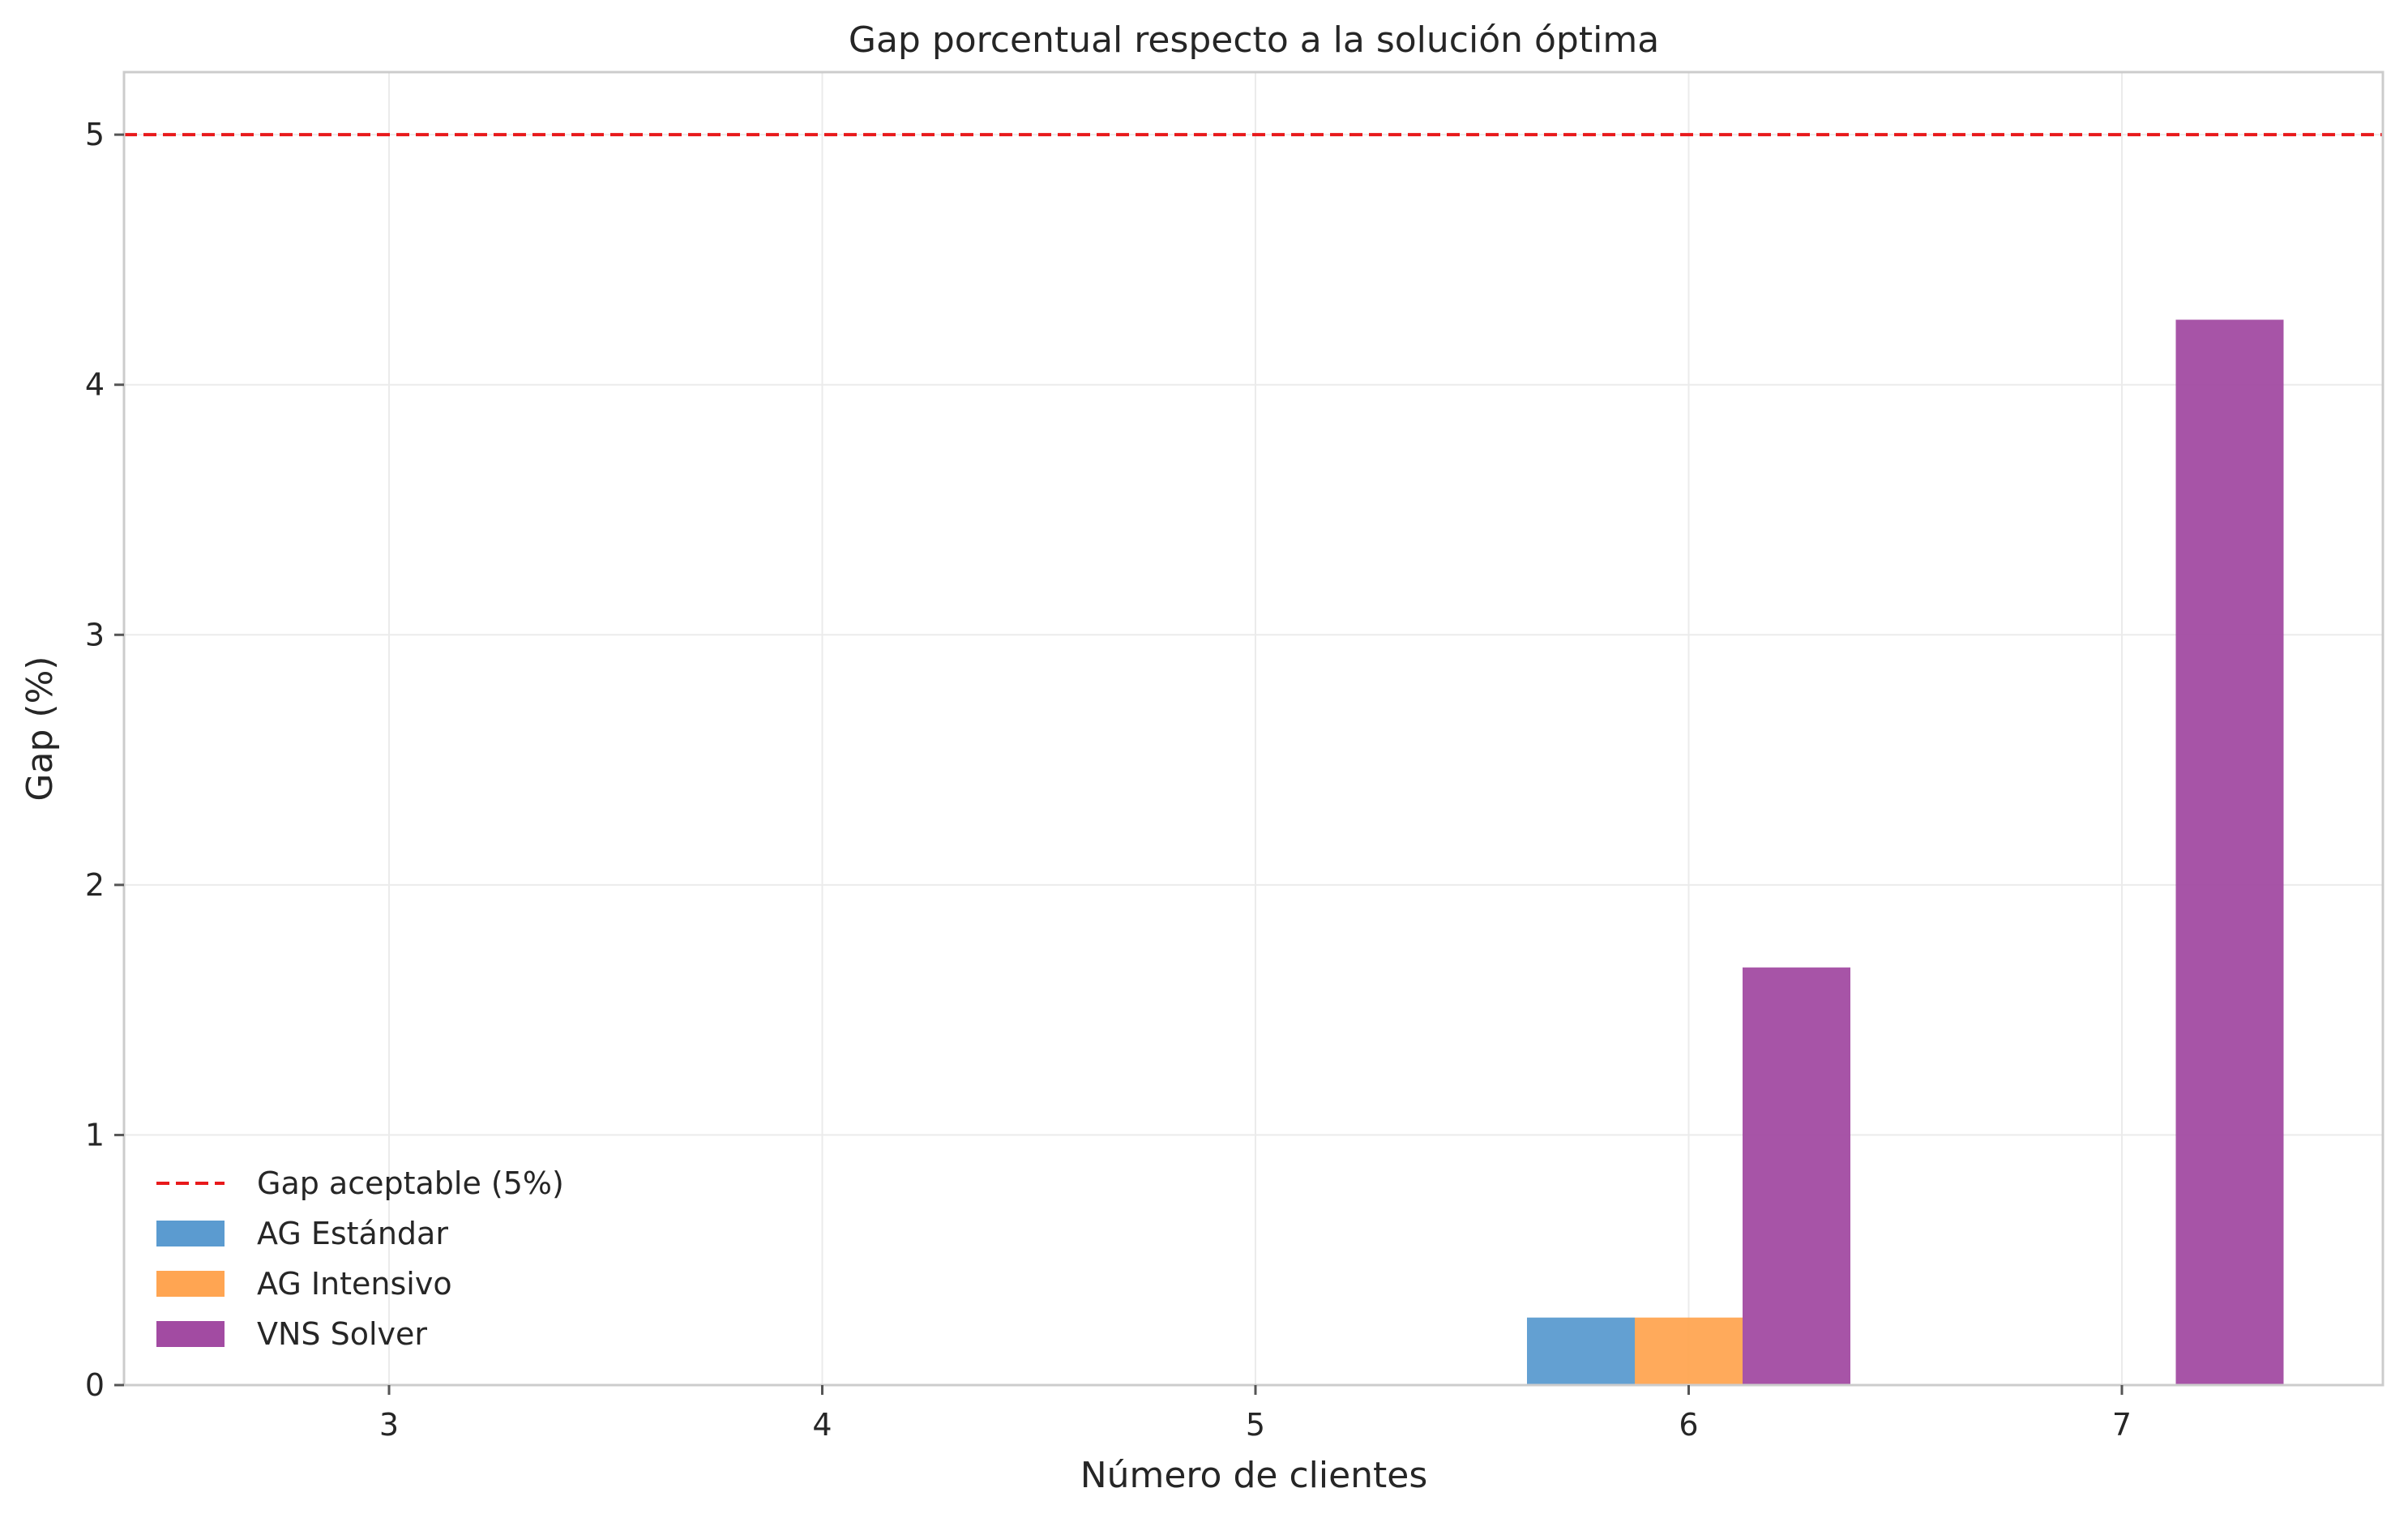  I want to click on y-tick-label-0: 0, so click(95, 1385).